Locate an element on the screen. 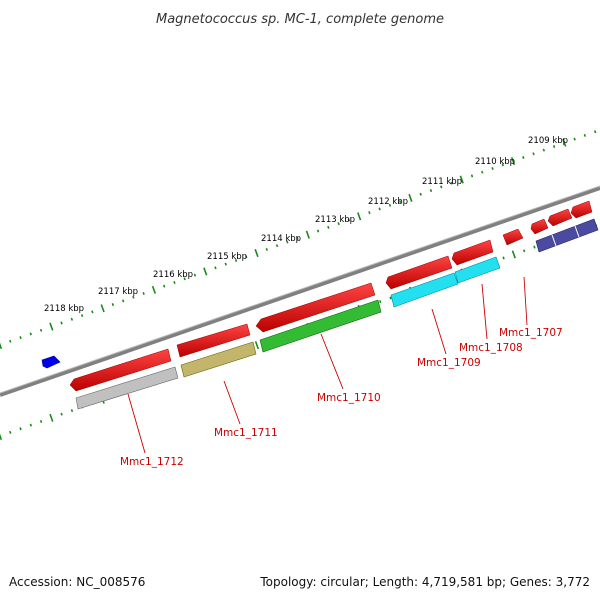 Image resolution: width=600 pixels, height=600 pixels. gene-label-mmc1-1711: Mmc1_1711 is located at coordinates (246, 433).